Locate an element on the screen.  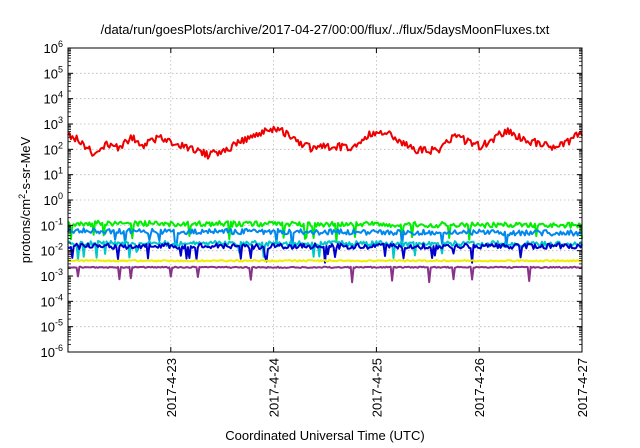
y-tick-label: 10⁵ is located at coordinates (53, 72).